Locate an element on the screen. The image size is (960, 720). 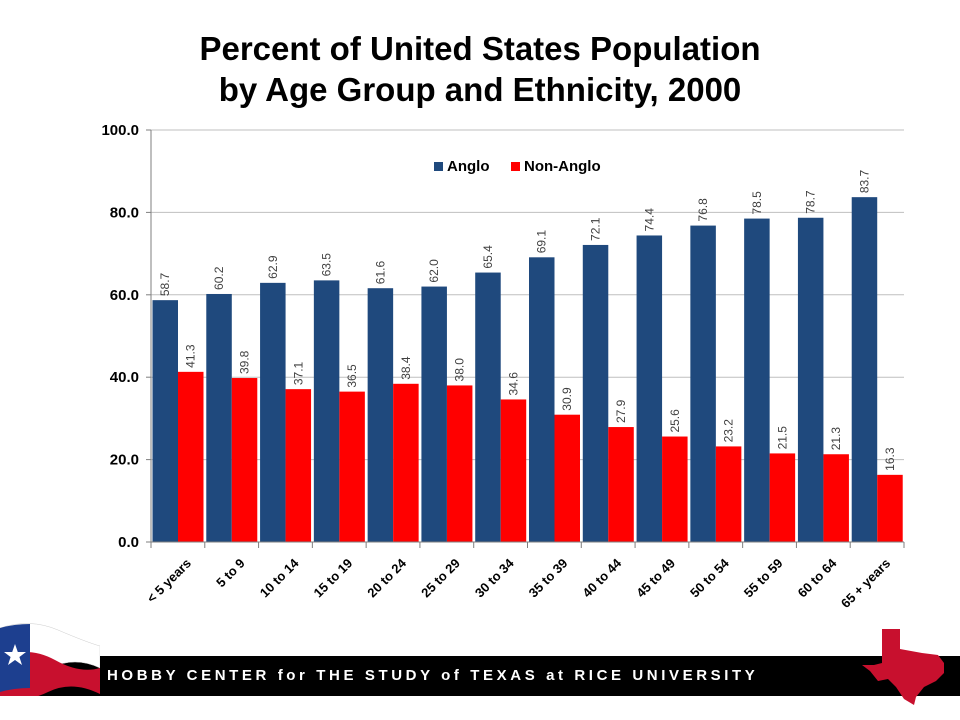
legend-label-anglo: Anglo is located at coordinates (468, 166).